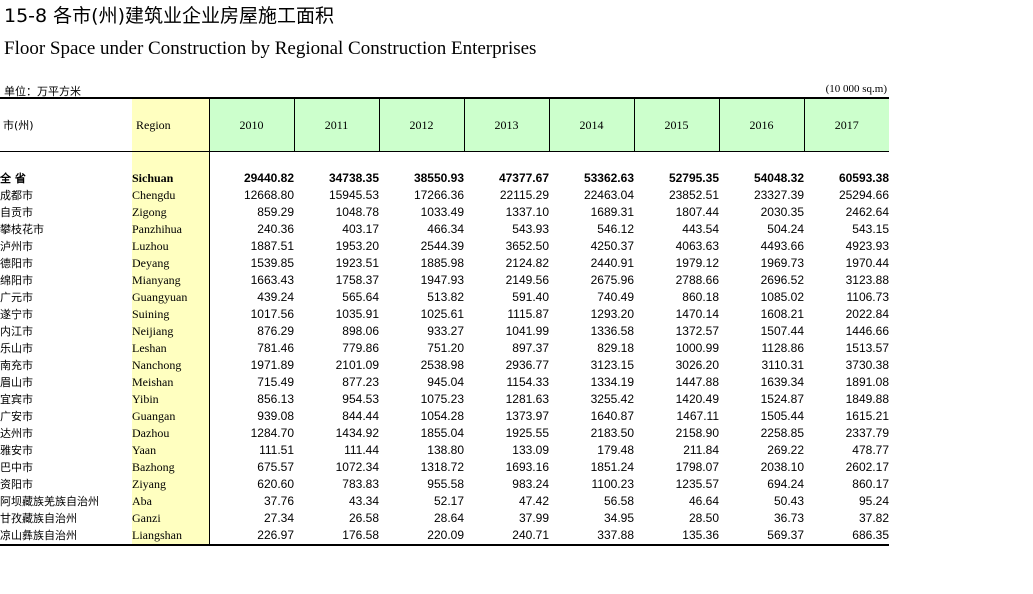  What do you see at coordinates (873, 501) in the screenshot?
I see `value-cell: 95.24` at bounding box center [873, 501].